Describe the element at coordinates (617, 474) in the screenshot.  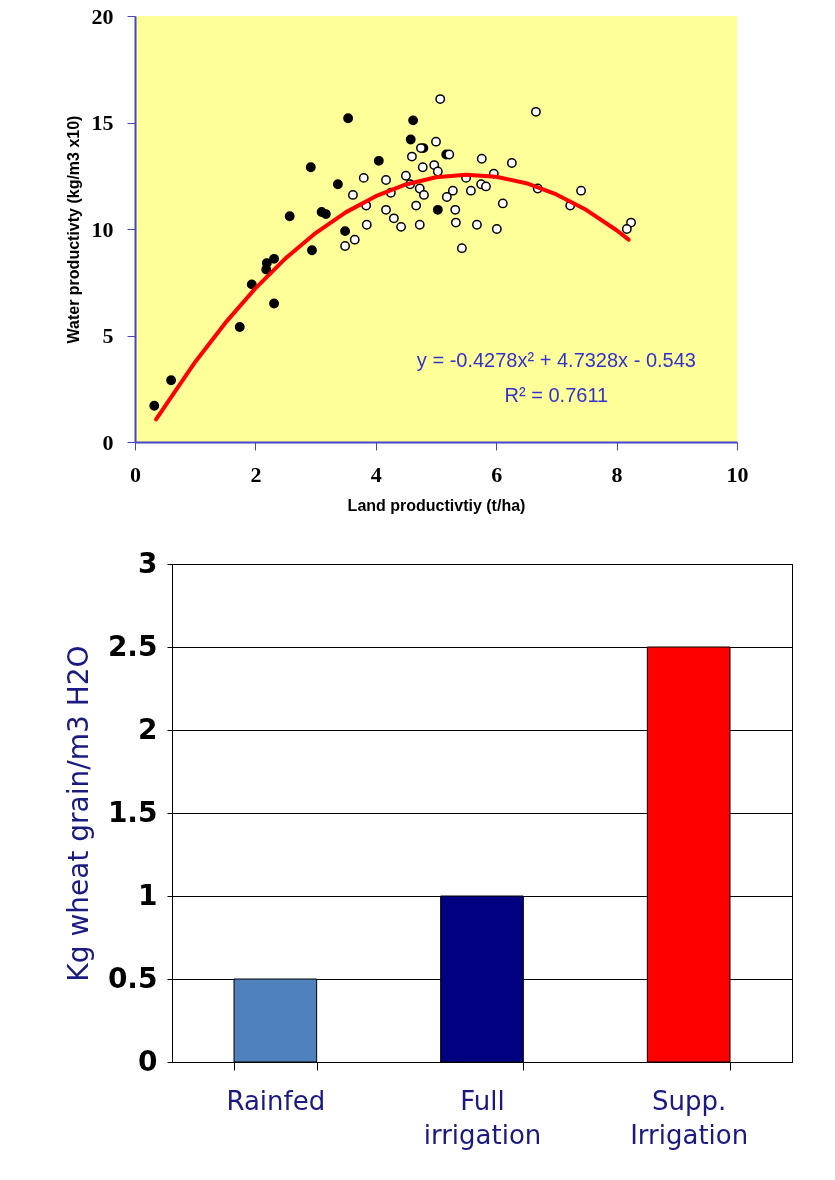
I see `x-tick-label: 8` at that location.